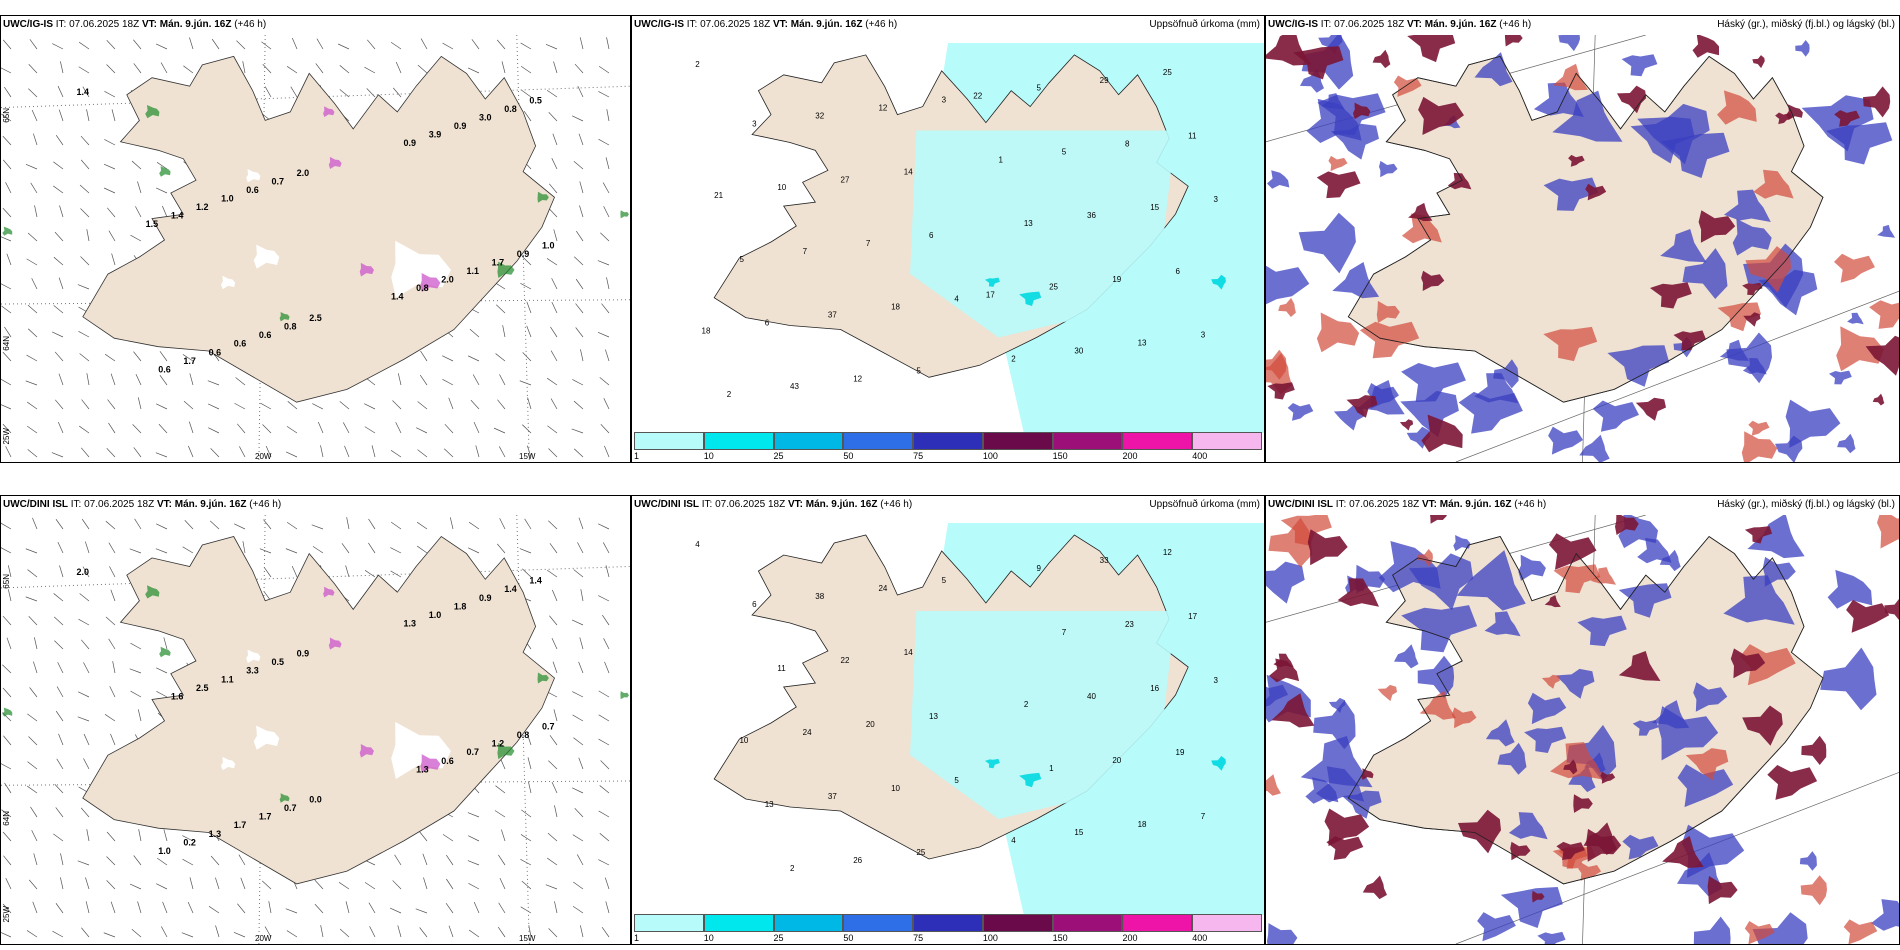 The height and width of the screenshot is (950, 1900). Describe the element at coordinates (1192, 135) in the screenshot. I see `precip-value: 11` at that location.